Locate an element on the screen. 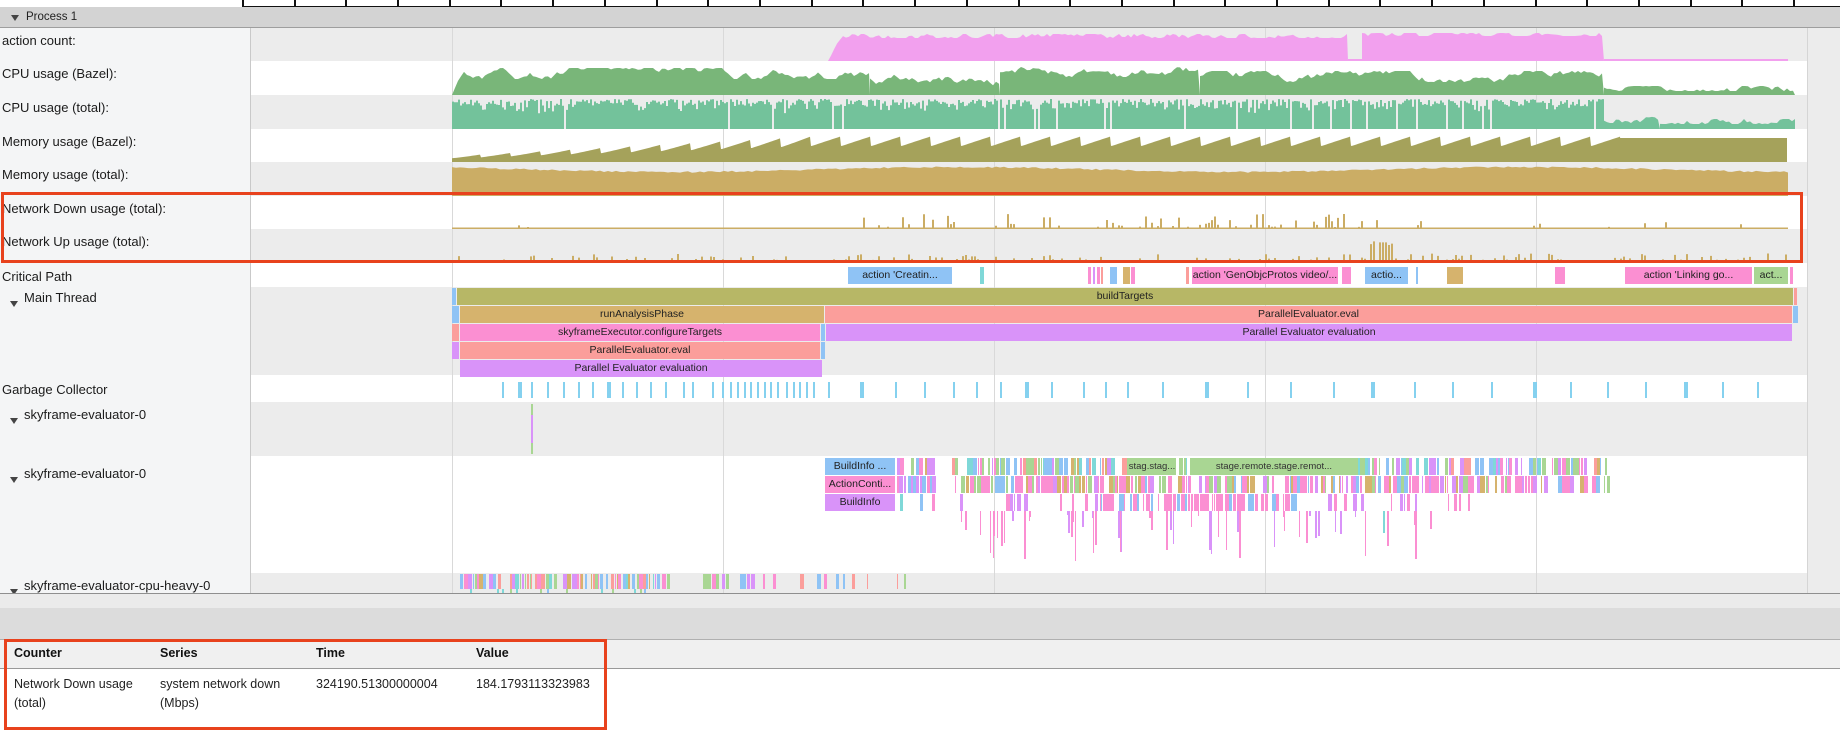  chart-cpu-usage-total is located at coordinates (1029, 112).